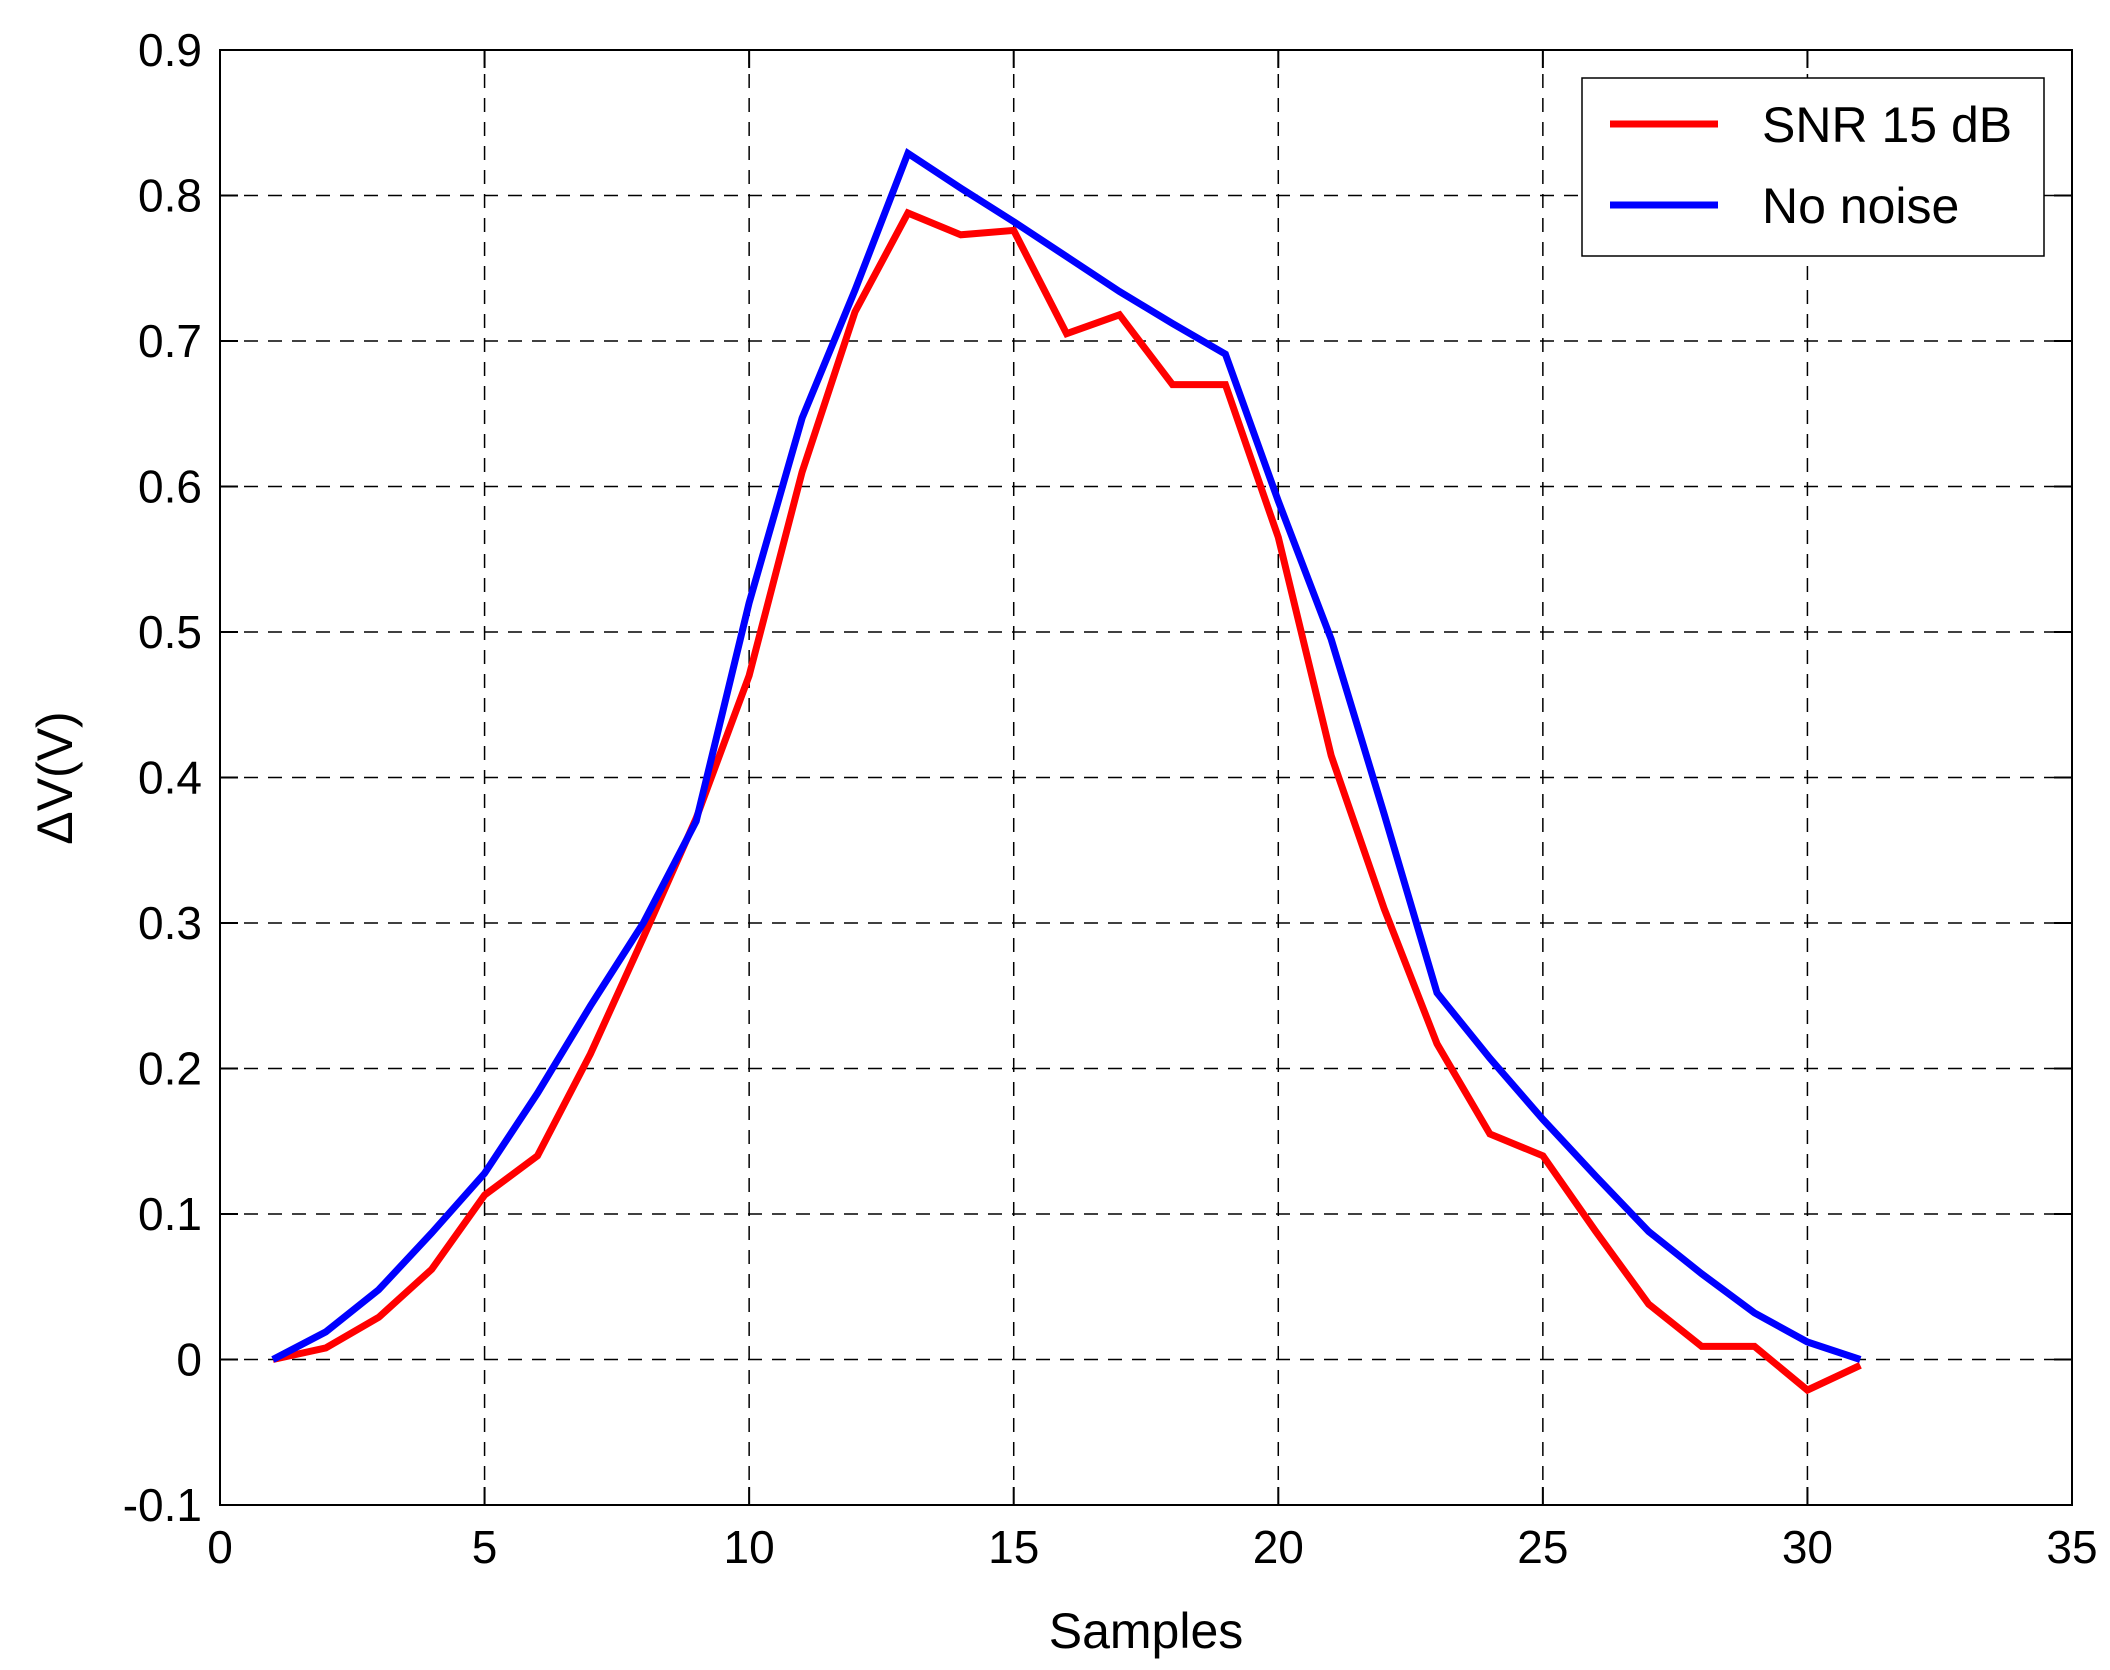  Describe the element at coordinates (162, 1505) in the screenshot. I see `y-tick-label: -0.1` at that location.